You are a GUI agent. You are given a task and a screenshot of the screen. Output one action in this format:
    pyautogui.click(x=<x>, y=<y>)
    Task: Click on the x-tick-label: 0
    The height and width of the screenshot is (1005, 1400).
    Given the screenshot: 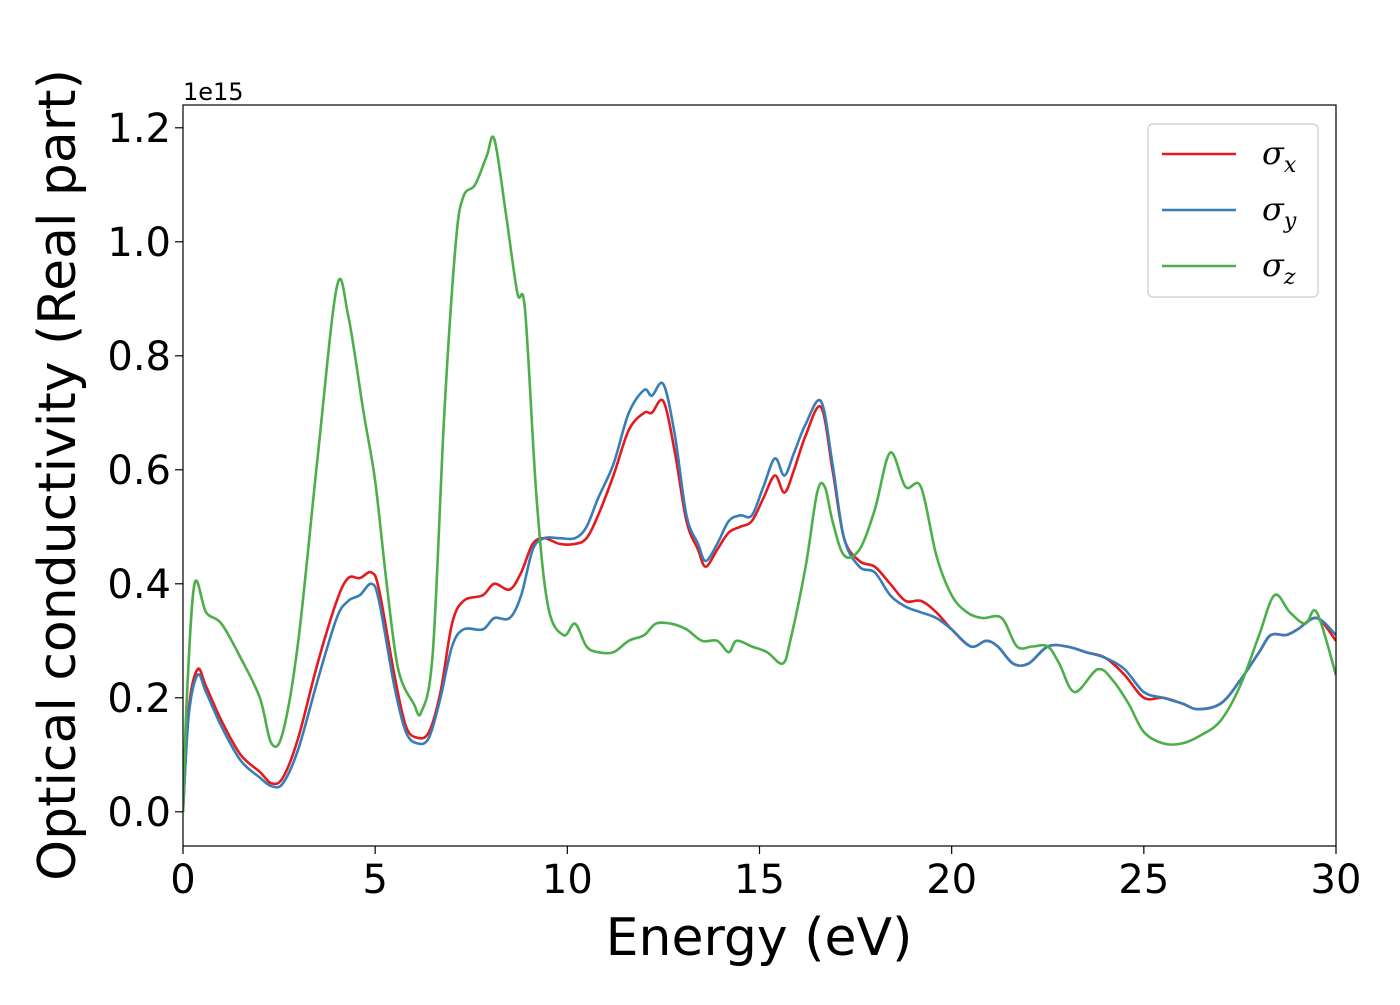 What is the action you would take?
    pyautogui.click(x=182, y=880)
    